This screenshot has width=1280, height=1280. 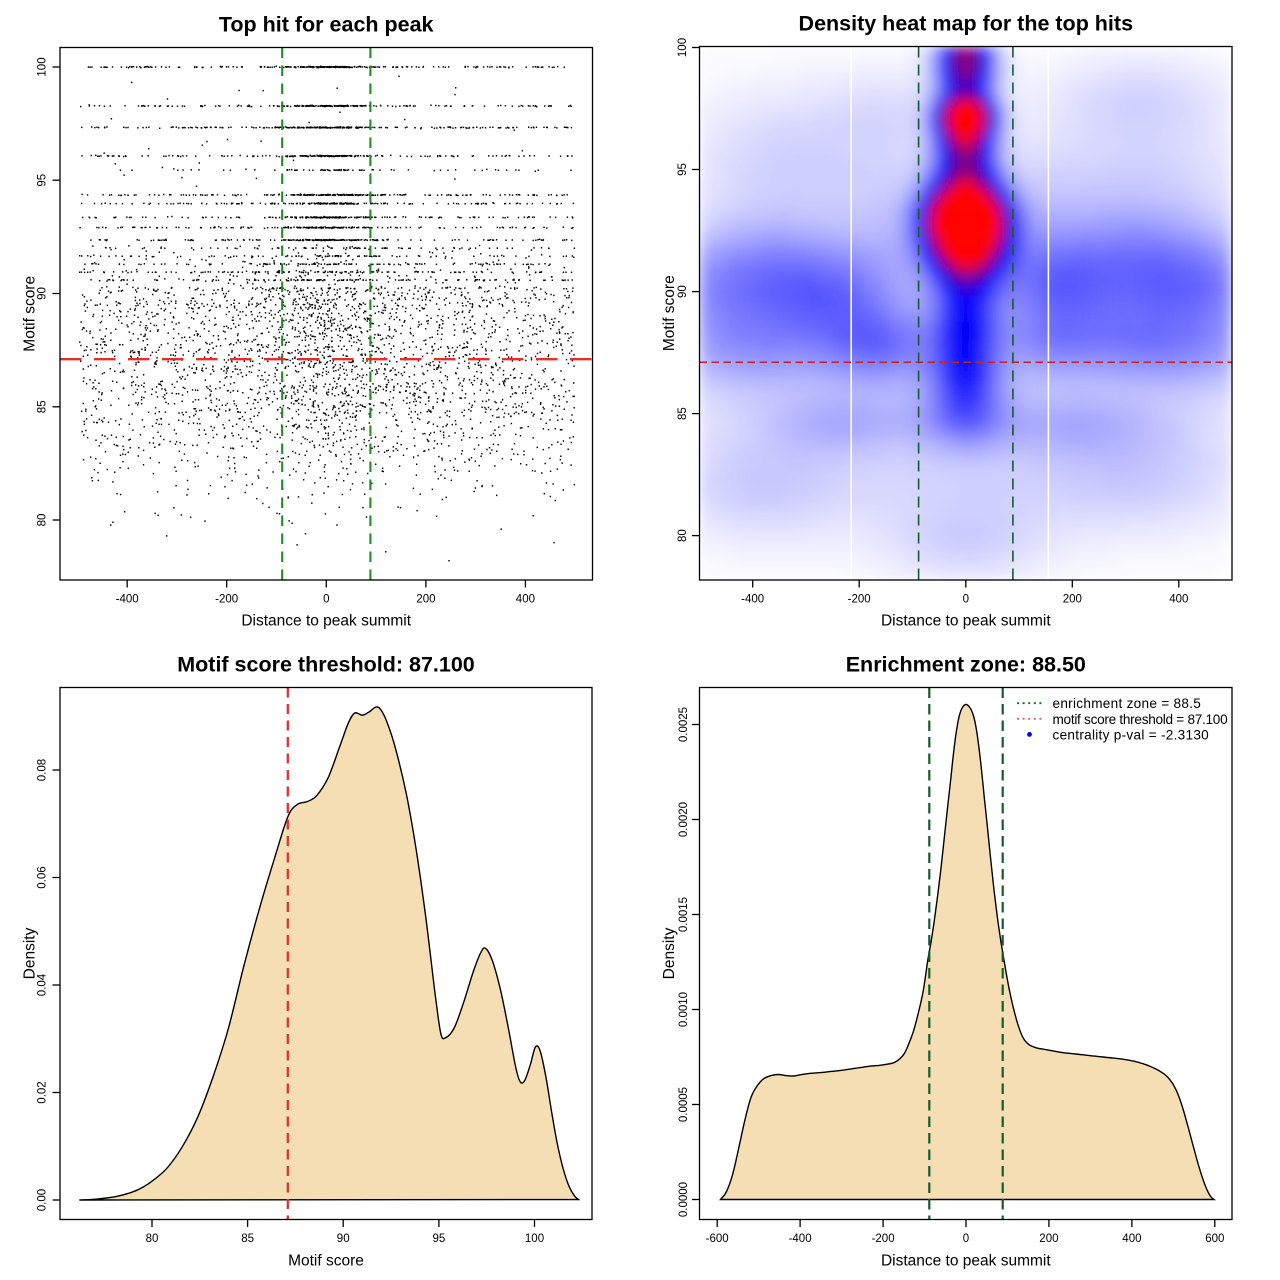 What do you see at coordinates (43, 770) in the screenshot?
I see `svg-text: 0.08` at bounding box center [43, 770].